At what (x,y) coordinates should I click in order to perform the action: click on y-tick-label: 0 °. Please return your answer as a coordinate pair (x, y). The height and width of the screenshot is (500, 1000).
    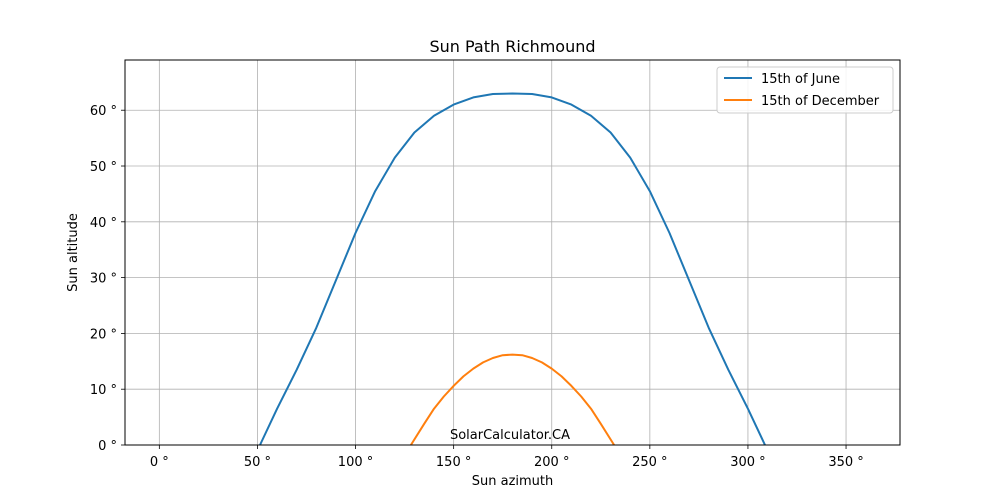
    Looking at the image, I should click on (107, 446).